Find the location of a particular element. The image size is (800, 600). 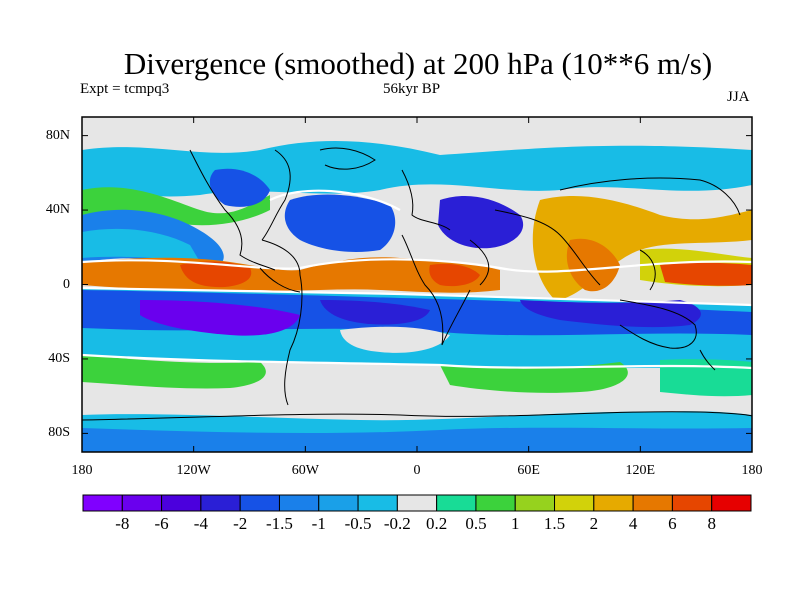

time-label: 56kyr BP is located at coordinates (412, 89).